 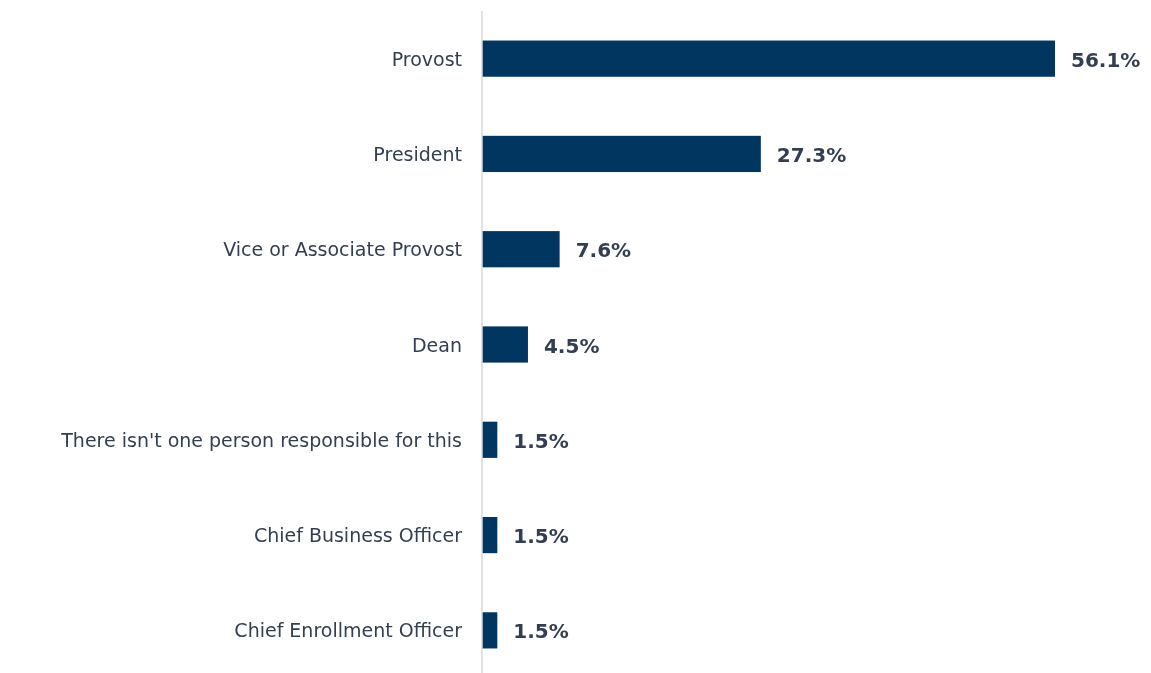 I want to click on y-tick-label: There isn't one person responsible for this, so click(x=261, y=439).